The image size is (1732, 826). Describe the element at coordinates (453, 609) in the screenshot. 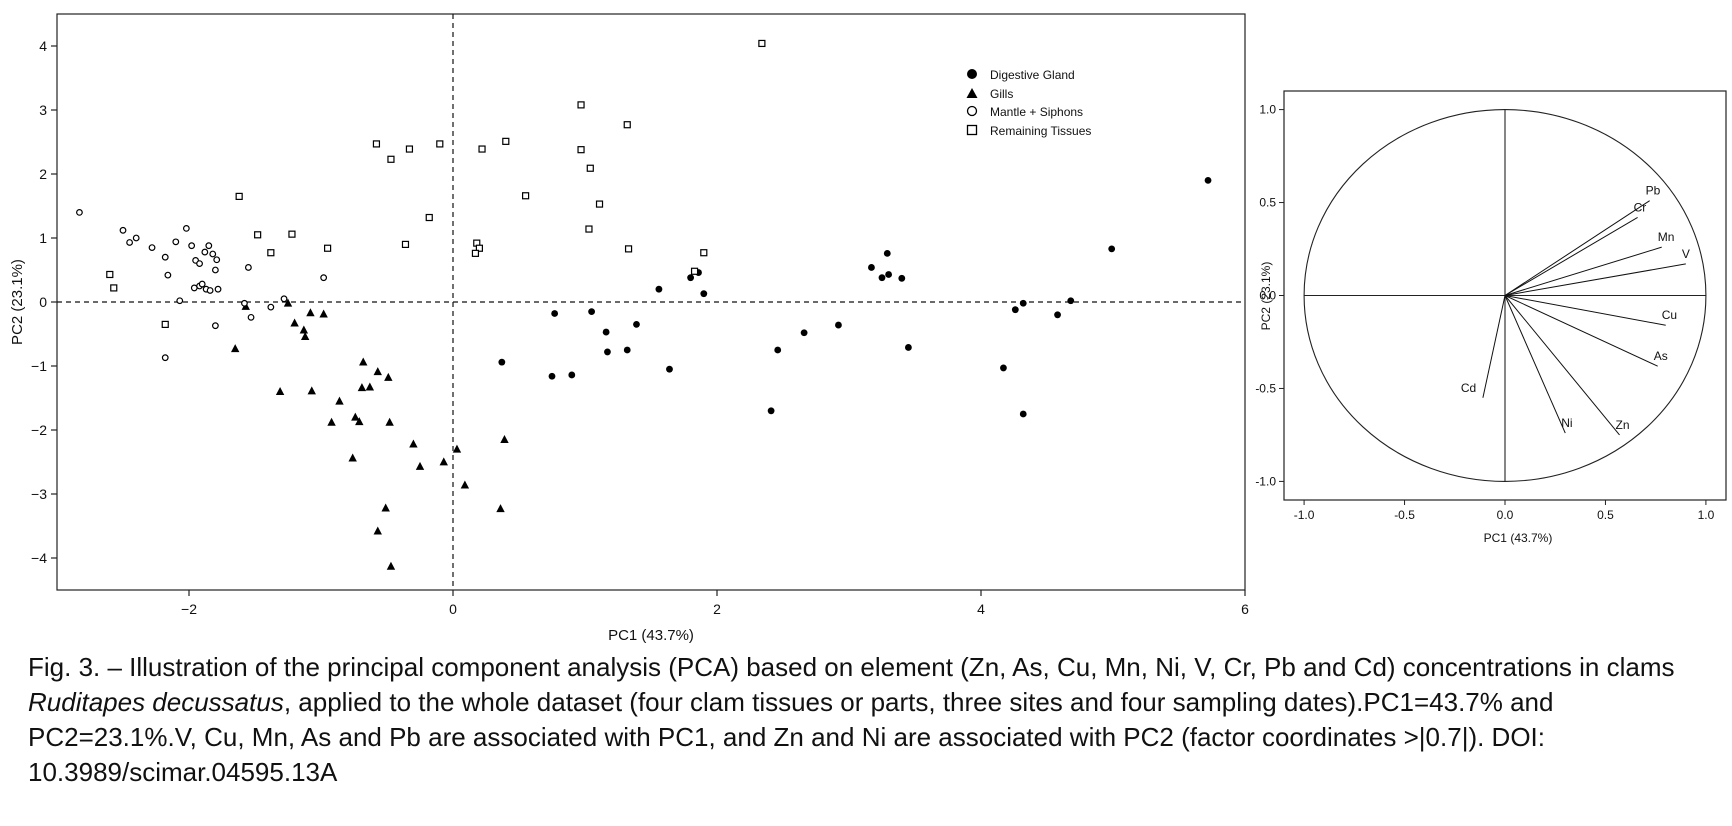

I see `score-plot-x-tick-label: 0` at that location.